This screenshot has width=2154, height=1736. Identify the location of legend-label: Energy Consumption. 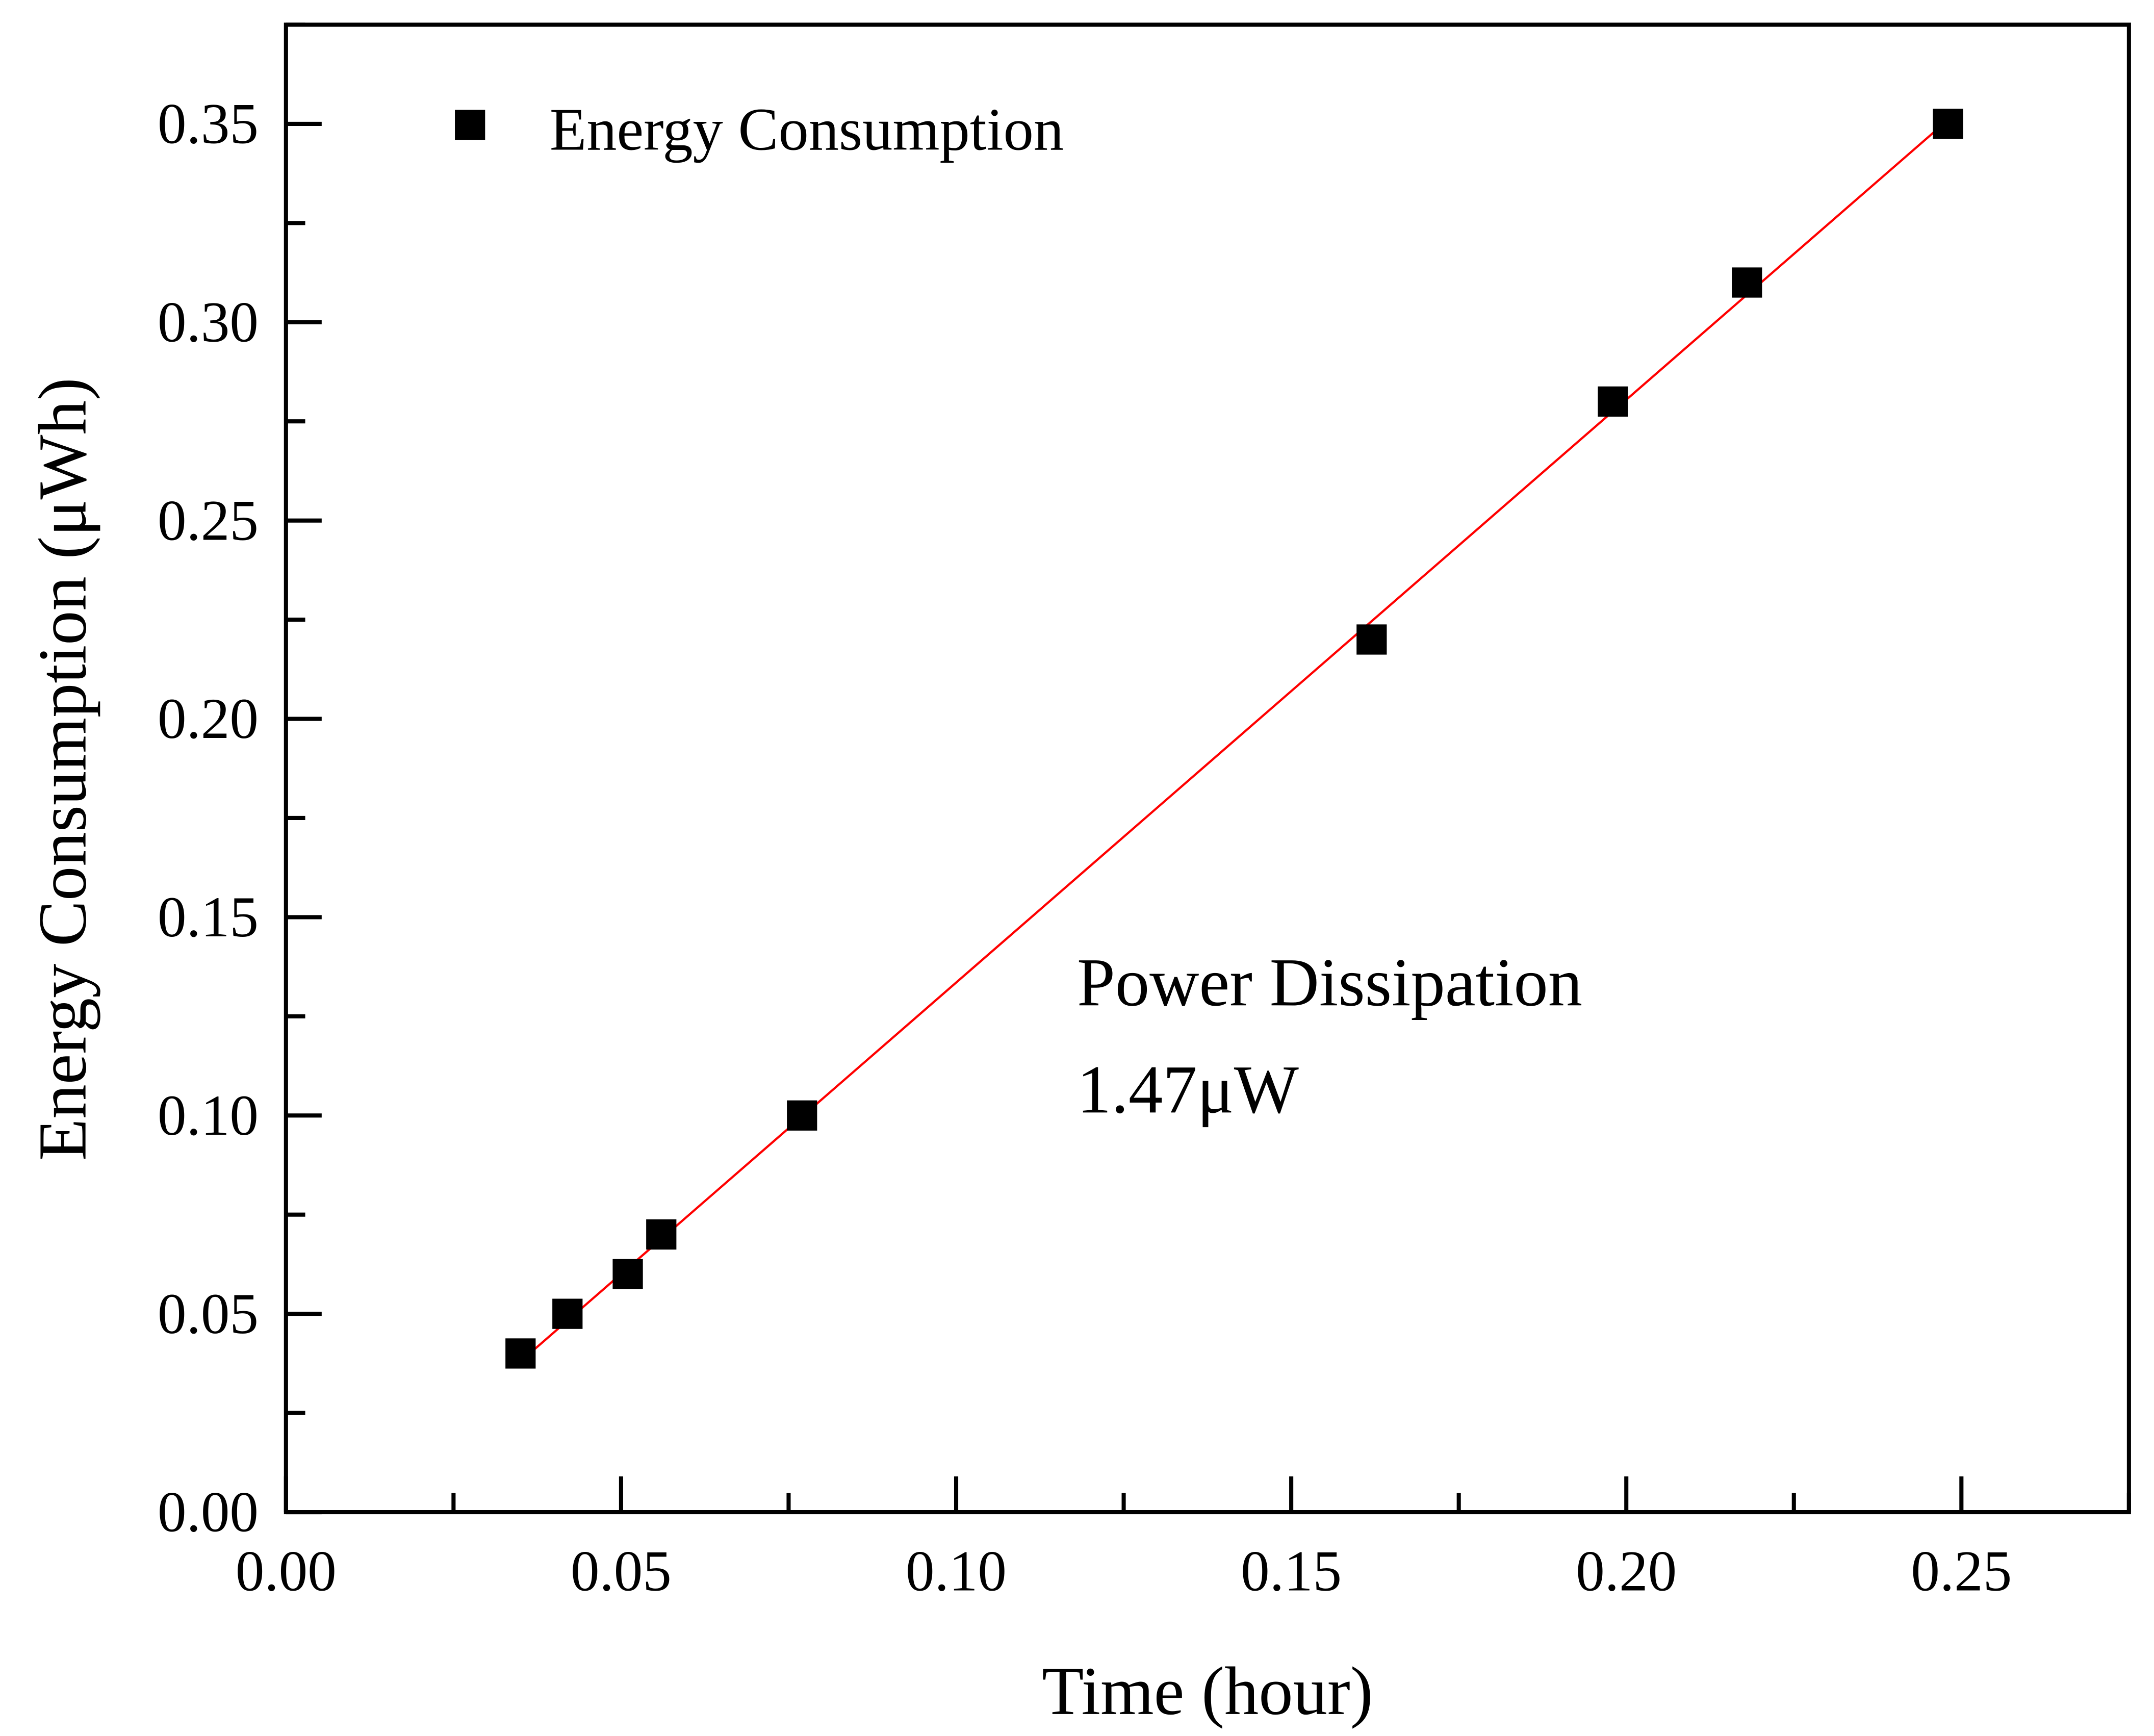
(807, 129).